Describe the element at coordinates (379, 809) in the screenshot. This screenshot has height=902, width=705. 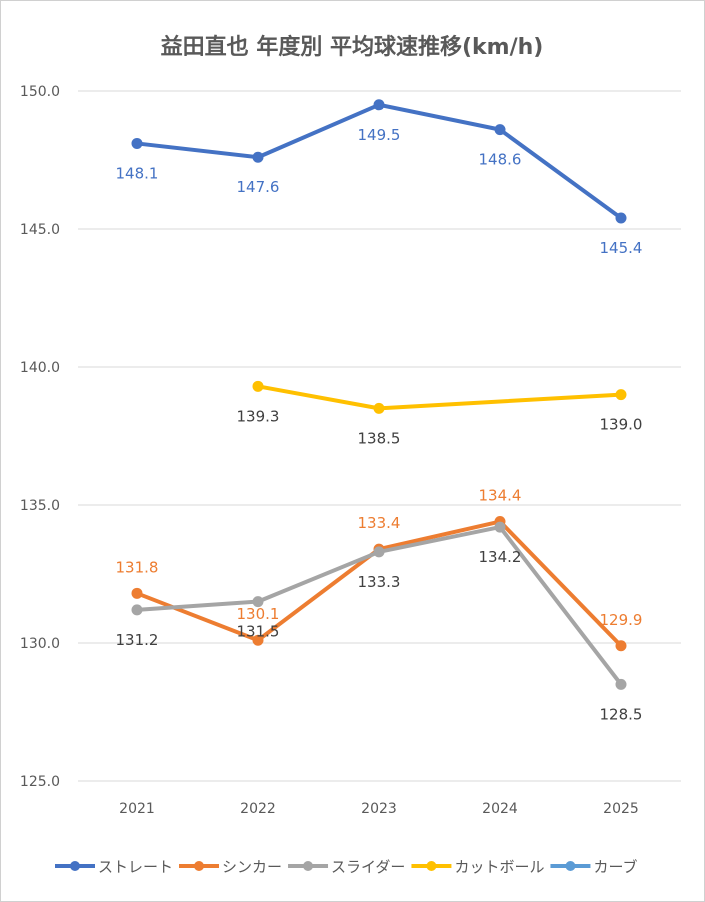
I see `x-tick-label: 2023` at that location.